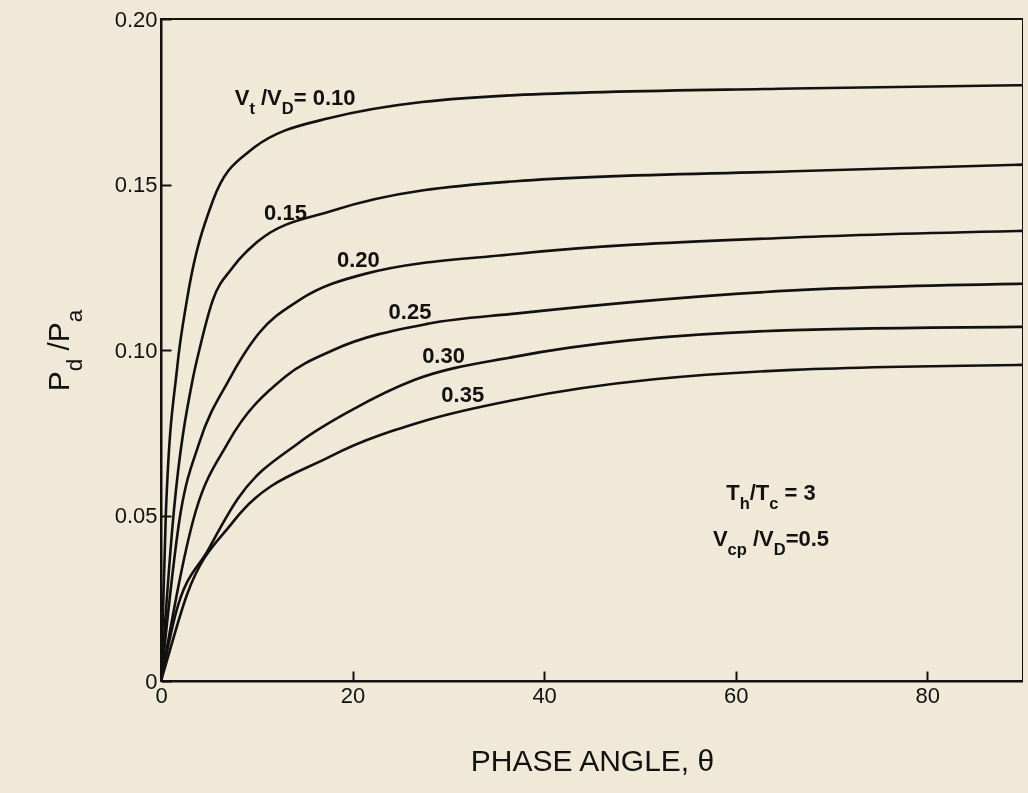  What do you see at coordinates (358, 259) in the screenshot?
I see `series-label: 0.20` at bounding box center [358, 259].